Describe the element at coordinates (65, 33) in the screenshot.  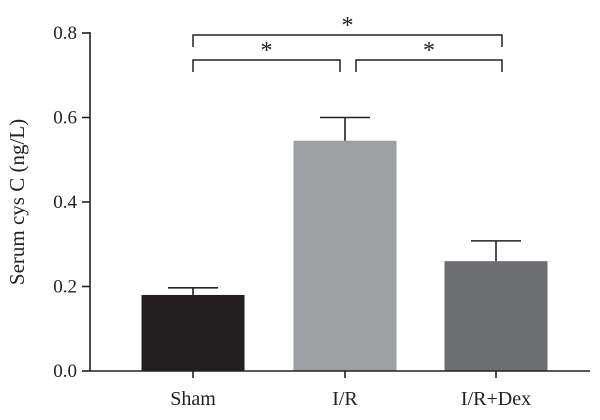
I see `y-tick-label: 0.8` at that location.